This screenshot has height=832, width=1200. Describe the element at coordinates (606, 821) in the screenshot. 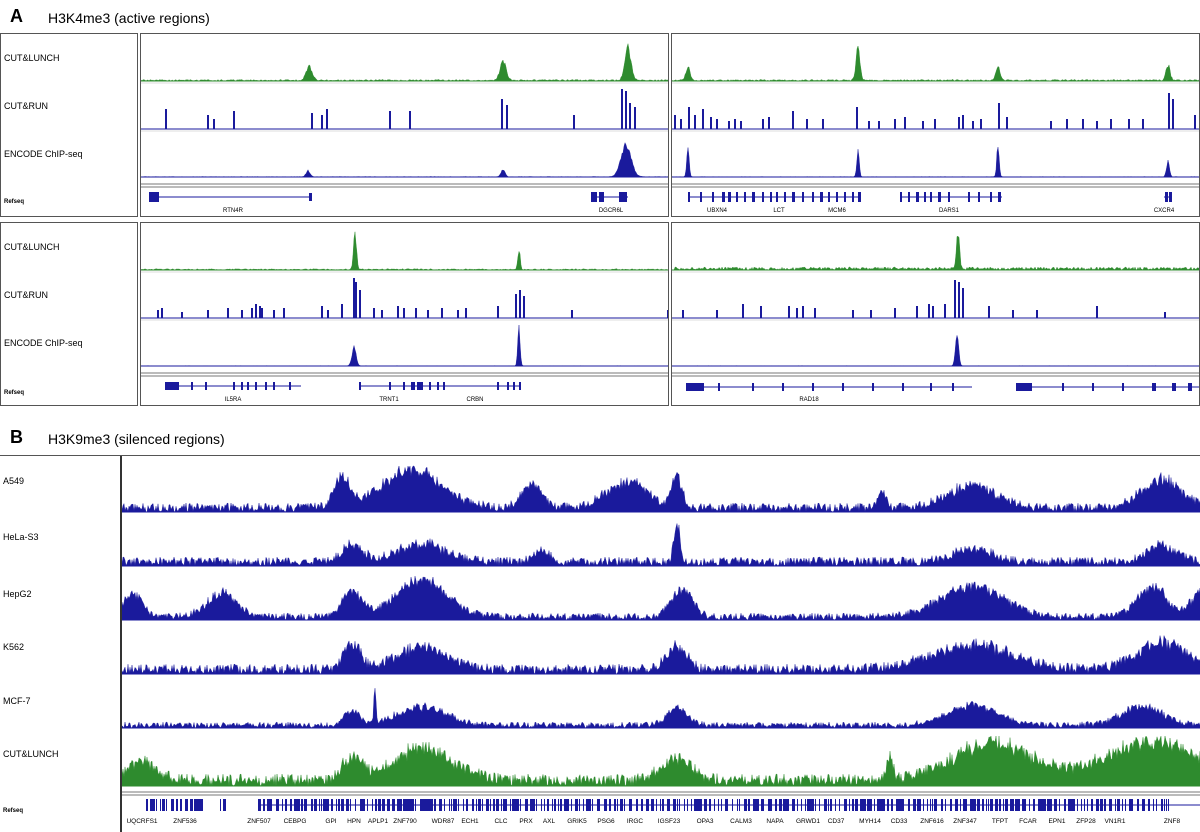

I see `gene-label: PSG6` at that location.